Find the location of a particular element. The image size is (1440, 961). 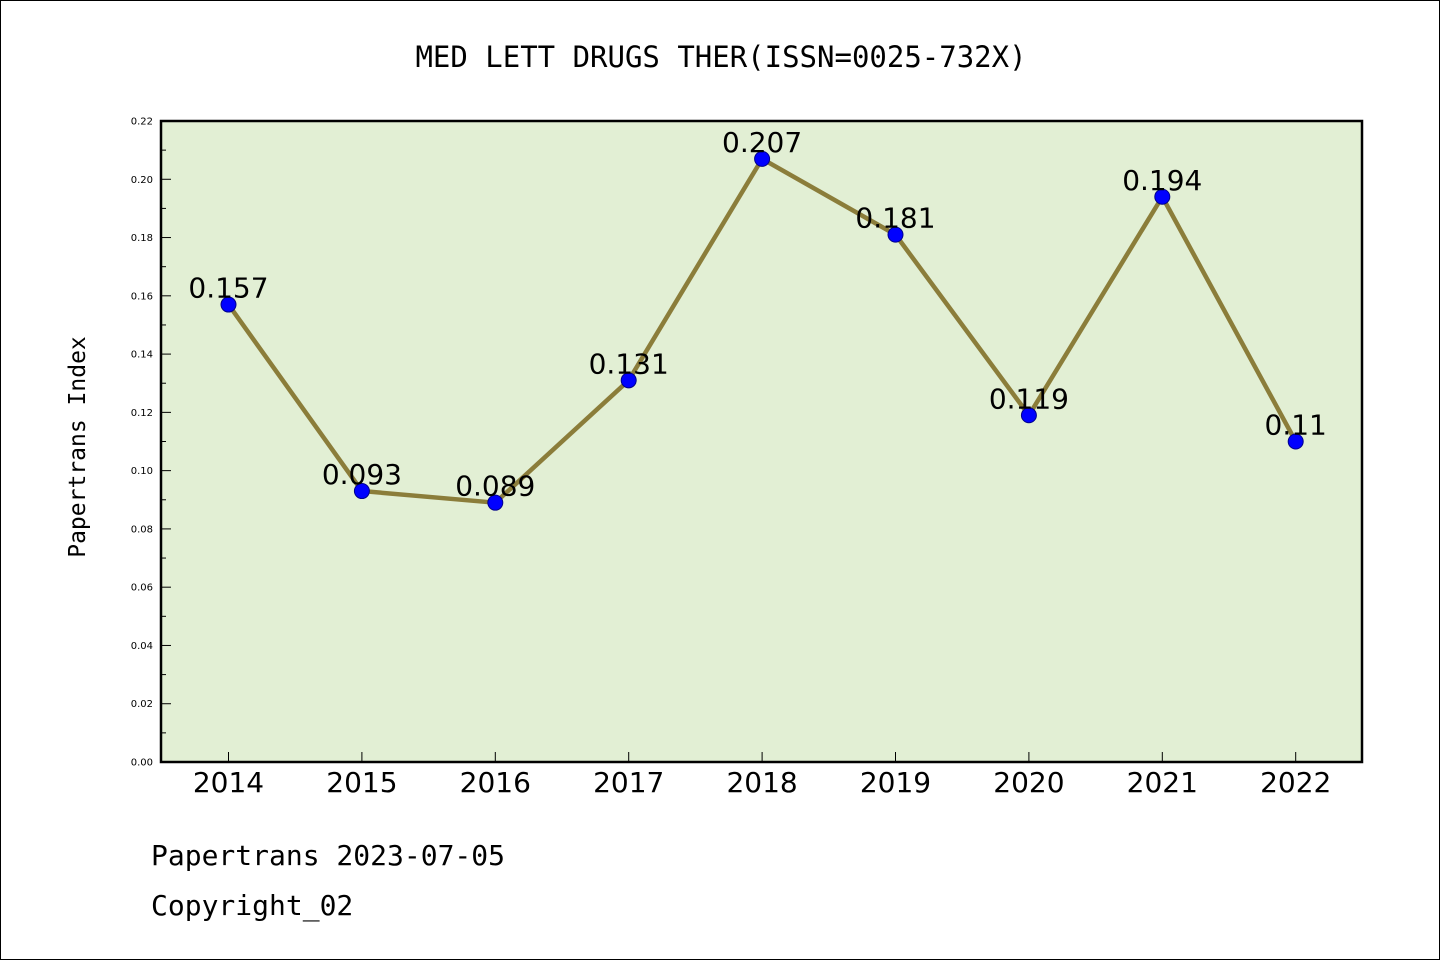

y-tick-label: 0.02 is located at coordinates (142, 704).